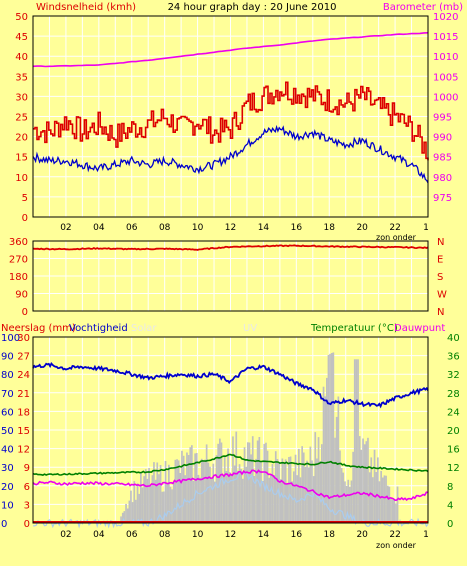 The width and height of the screenshot is (467, 566). I want to click on rain-tick-label: 24, so click(23, 375).